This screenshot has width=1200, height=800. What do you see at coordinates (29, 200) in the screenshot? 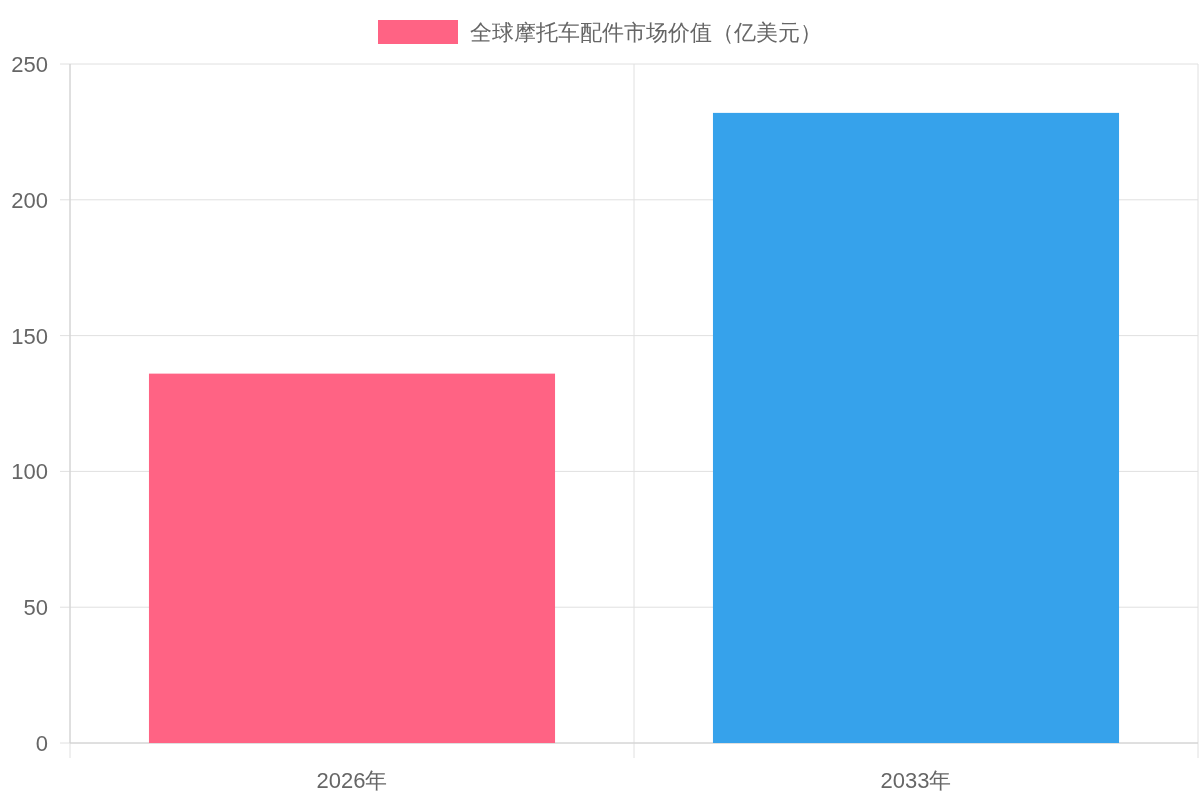
I see `y-tick-label: 200` at bounding box center [29, 200].